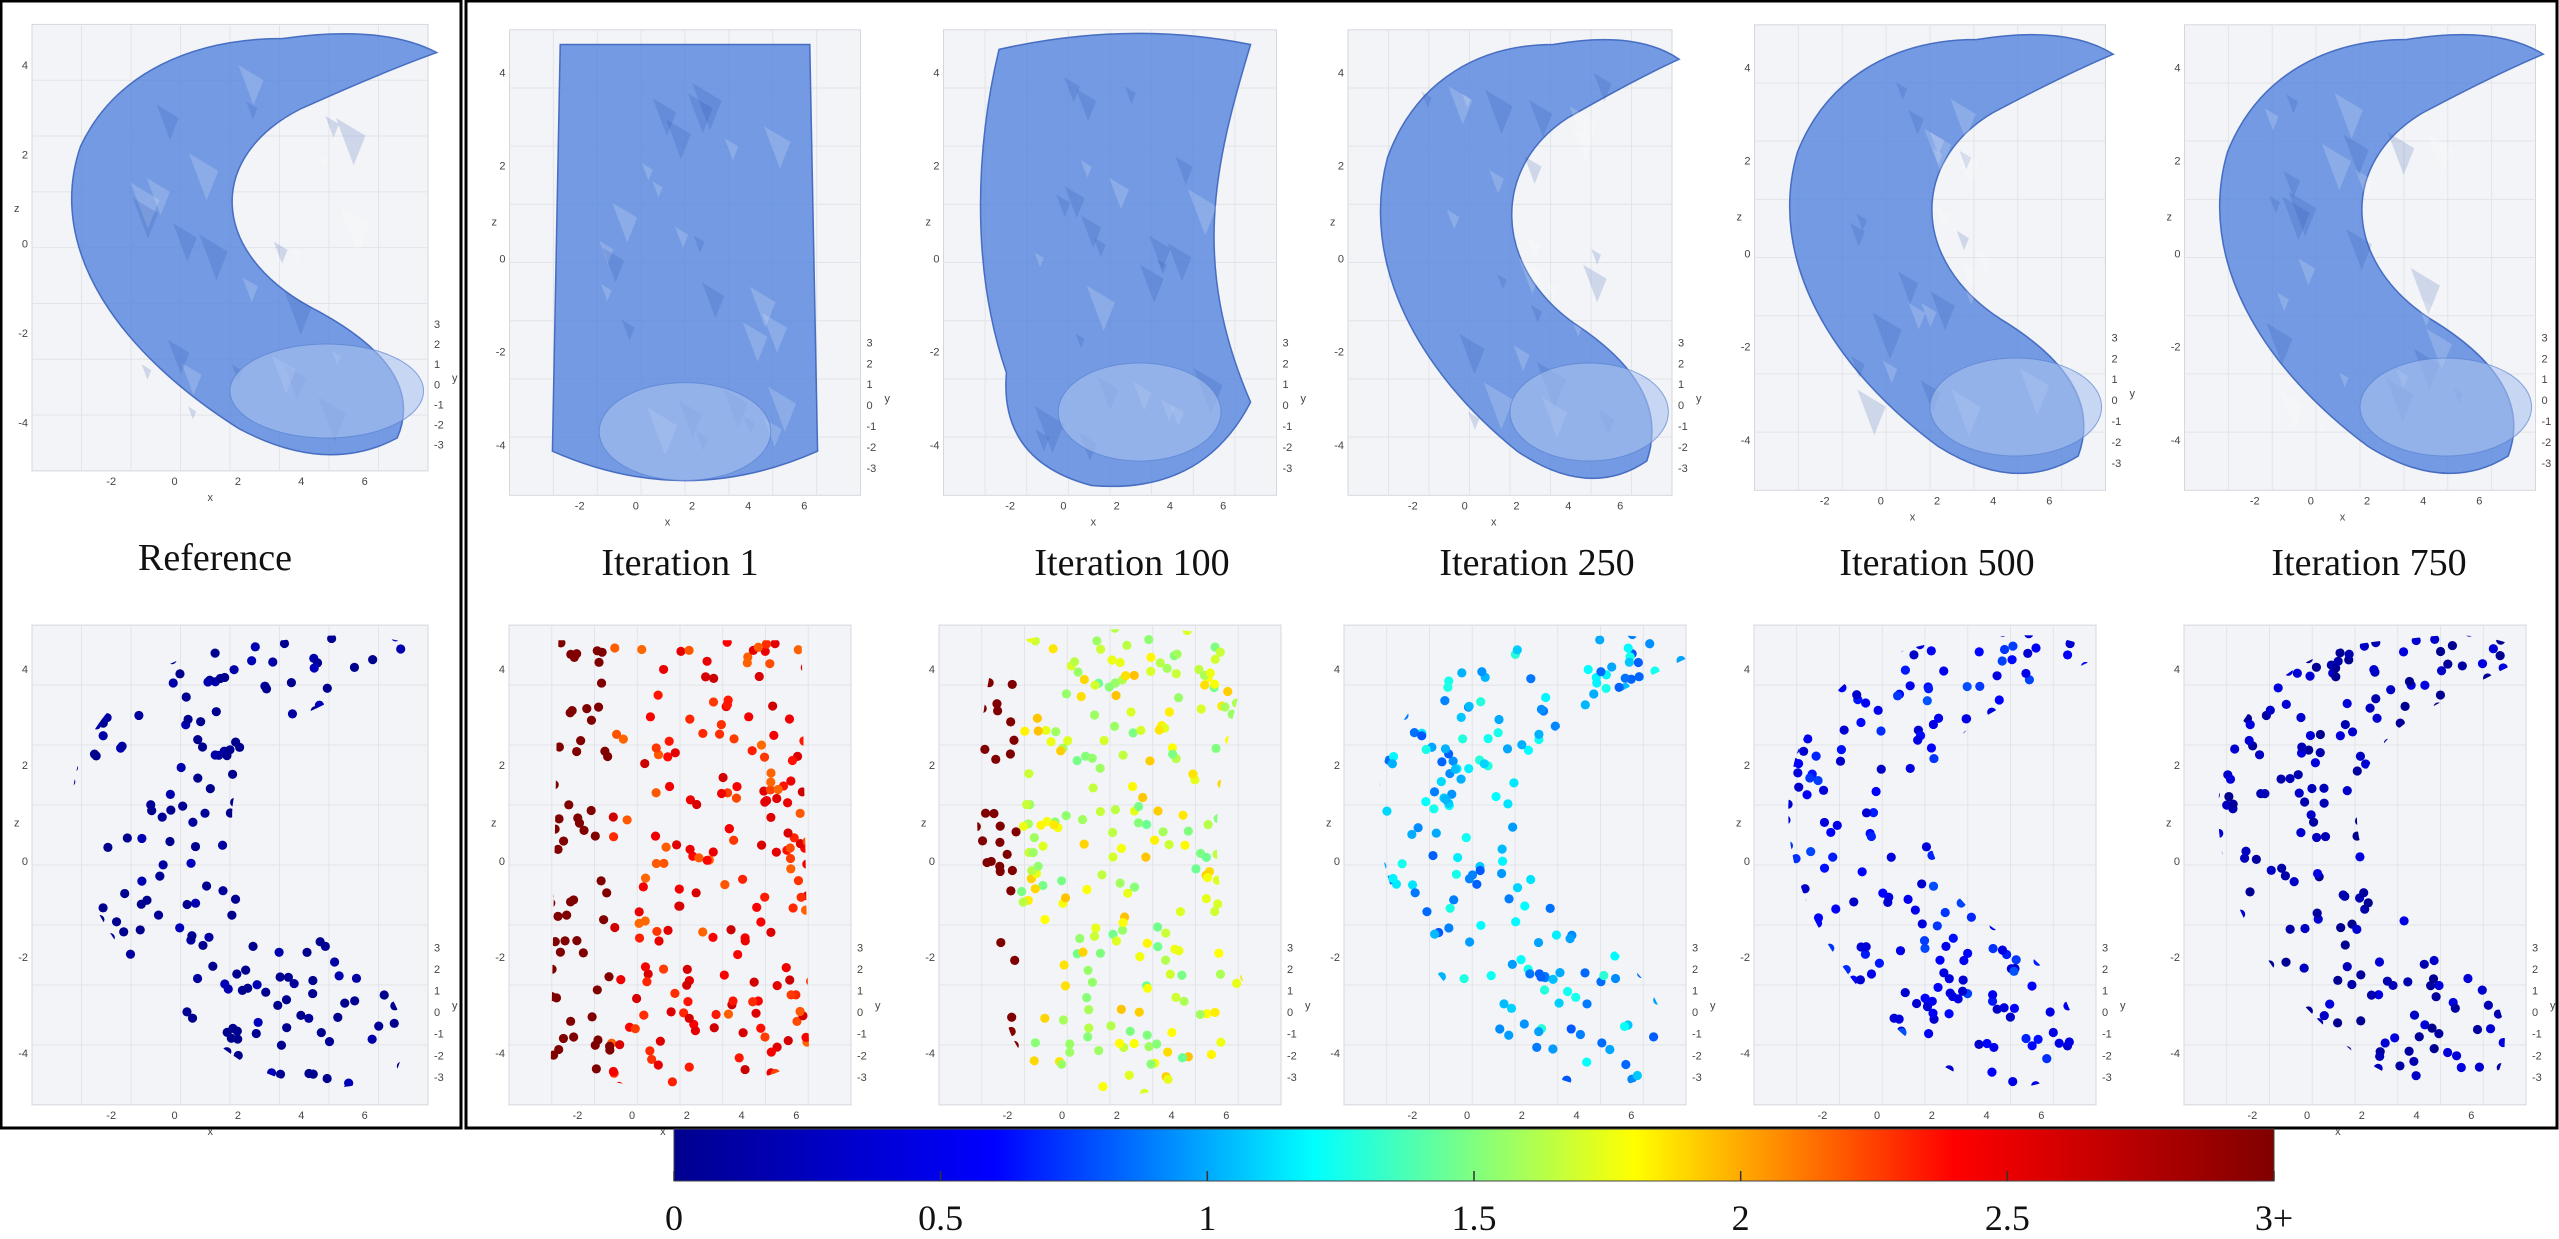 This screenshot has height=1239, width=2559. What do you see at coordinates (23, 423) in the screenshot?
I see `z-tick-label: -4` at bounding box center [23, 423].